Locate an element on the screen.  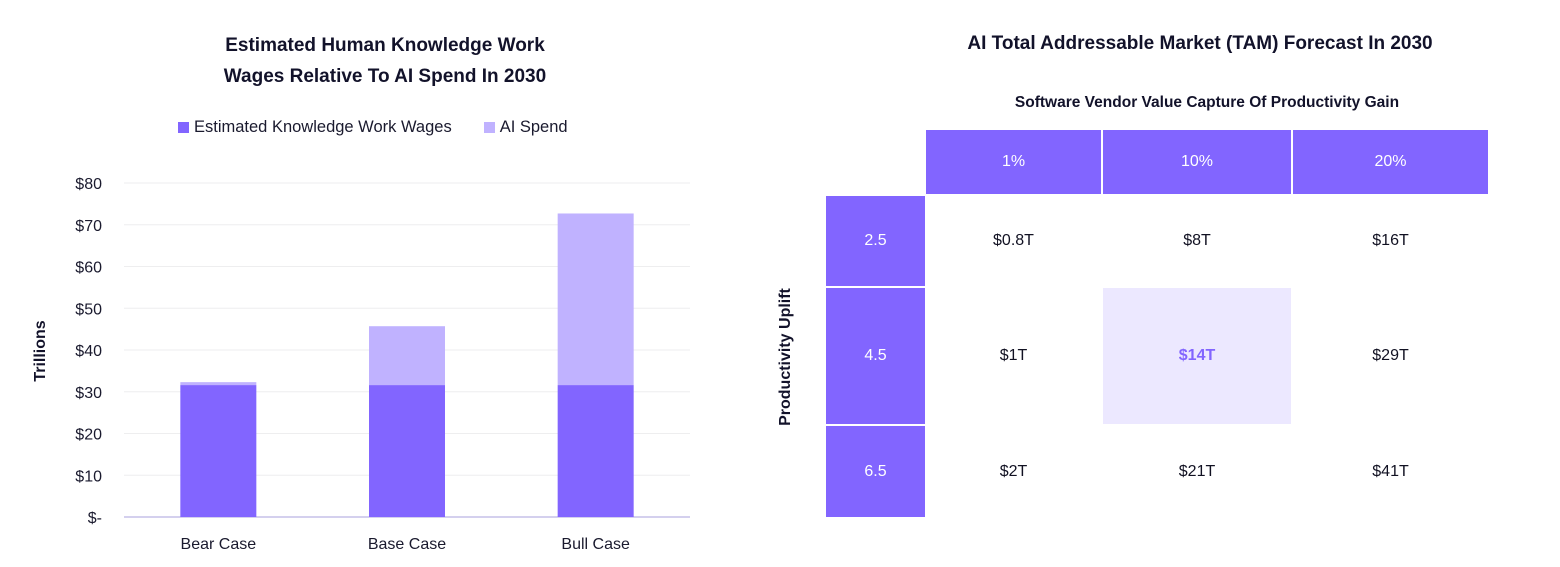
column-header-1pct: 1% is located at coordinates (1013, 162).